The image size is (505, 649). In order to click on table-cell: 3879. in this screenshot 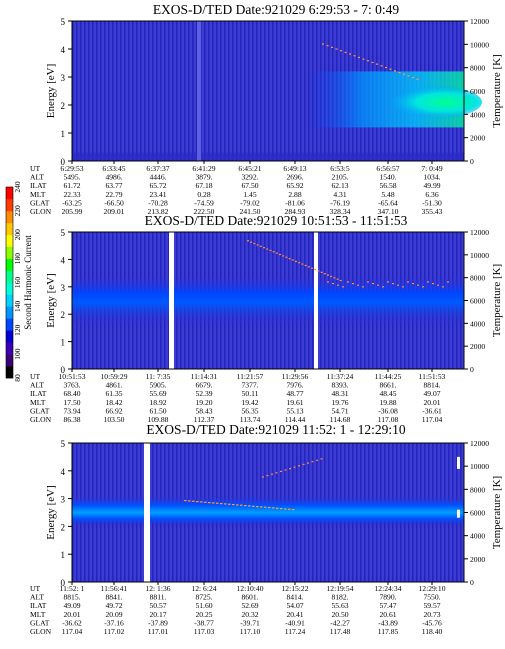, I will do `click(203, 177)`.